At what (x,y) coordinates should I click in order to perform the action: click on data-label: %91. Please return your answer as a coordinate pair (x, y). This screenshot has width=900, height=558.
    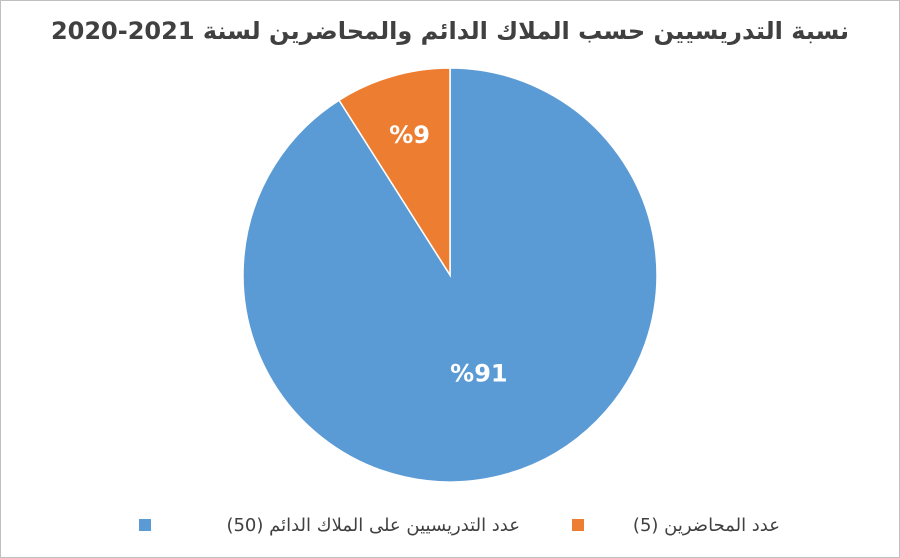
    Looking at the image, I should click on (478, 373).